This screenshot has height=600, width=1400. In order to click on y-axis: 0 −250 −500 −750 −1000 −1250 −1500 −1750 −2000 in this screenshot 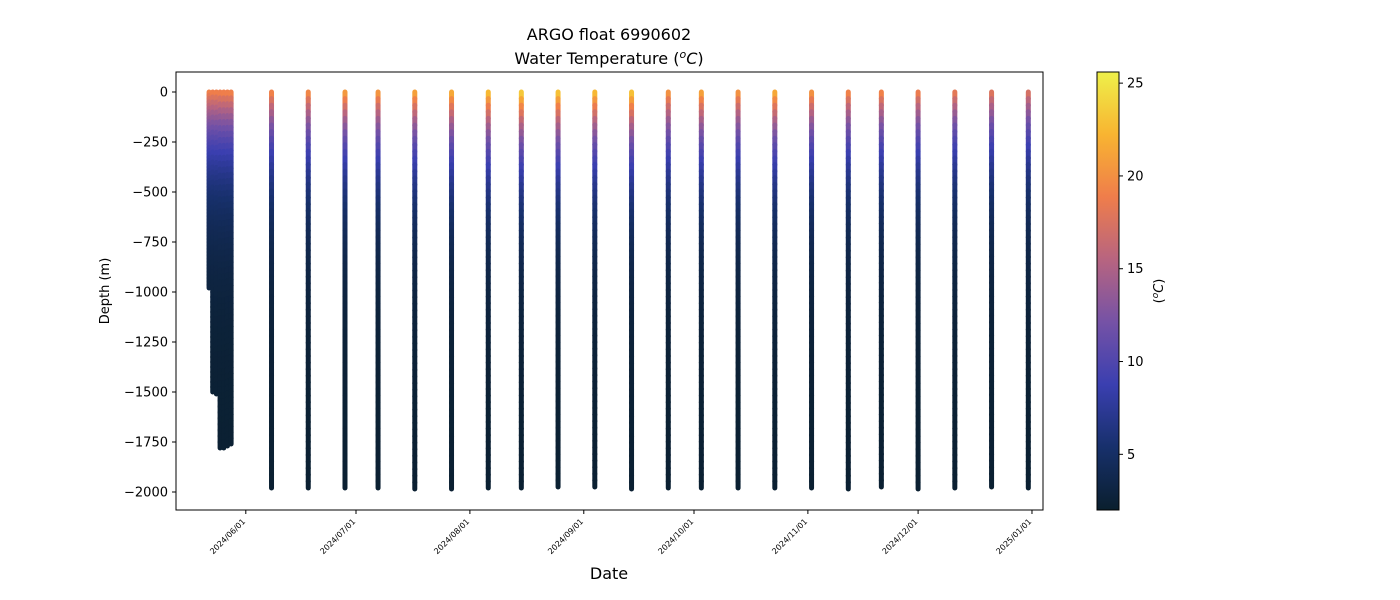, I will do `click(150, 293)`.